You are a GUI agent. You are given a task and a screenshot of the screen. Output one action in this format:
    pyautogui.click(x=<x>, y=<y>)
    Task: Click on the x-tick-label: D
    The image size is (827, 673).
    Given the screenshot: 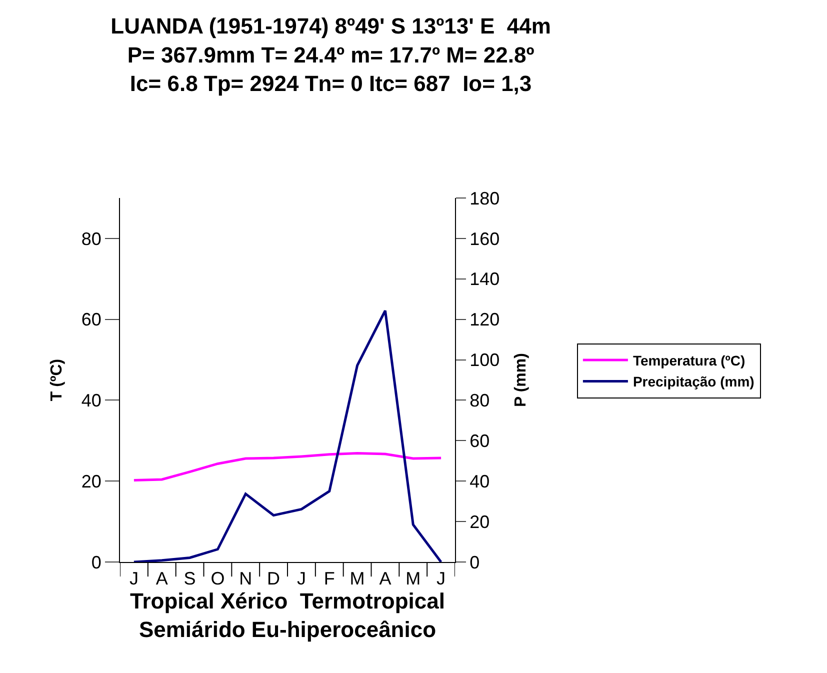 What is the action you would take?
    pyautogui.click(x=273, y=578)
    